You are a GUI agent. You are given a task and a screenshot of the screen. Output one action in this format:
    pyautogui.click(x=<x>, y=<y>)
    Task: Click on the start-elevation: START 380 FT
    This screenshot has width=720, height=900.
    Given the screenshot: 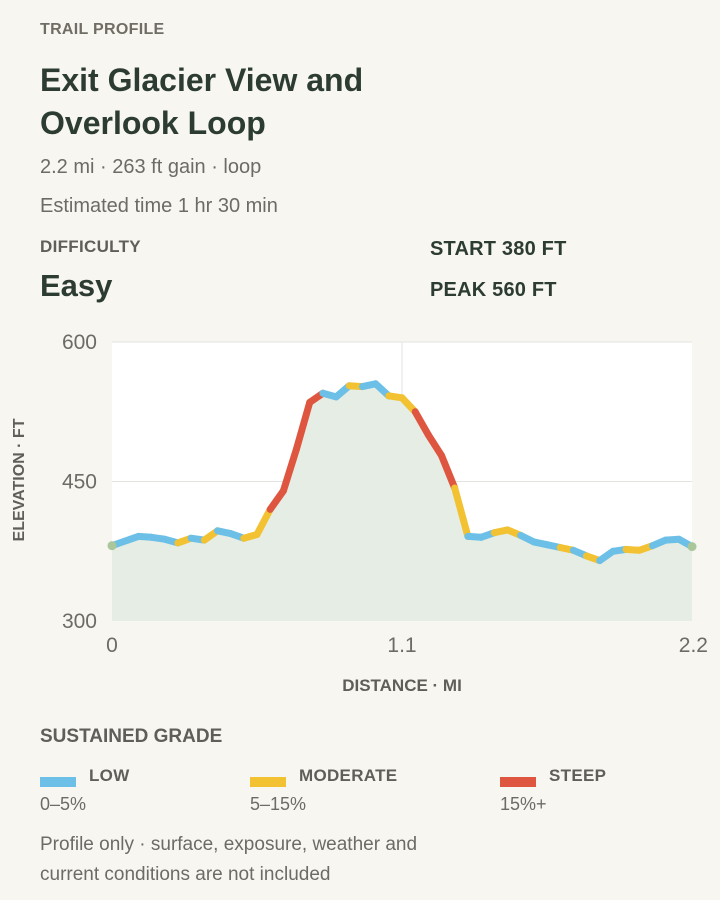 What is the action you would take?
    pyautogui.click(x=498, y=249)
    